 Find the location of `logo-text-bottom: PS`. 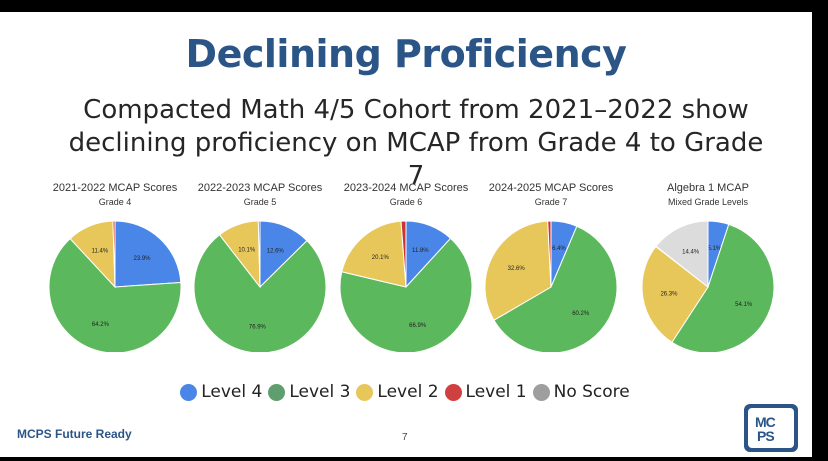

logo-text-bottom: PS is located at coordinates (766, 436).